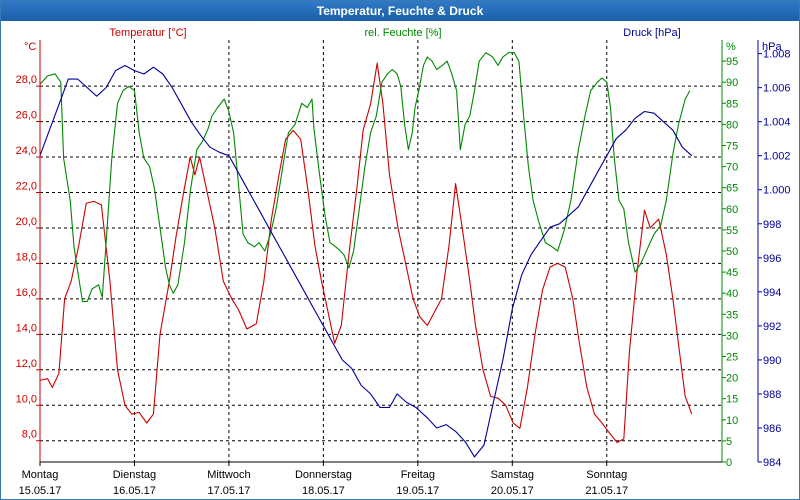  Describe the element at coordinates (323, 475) in the screenshot. I see `day-label: Donnerstag` at that location.